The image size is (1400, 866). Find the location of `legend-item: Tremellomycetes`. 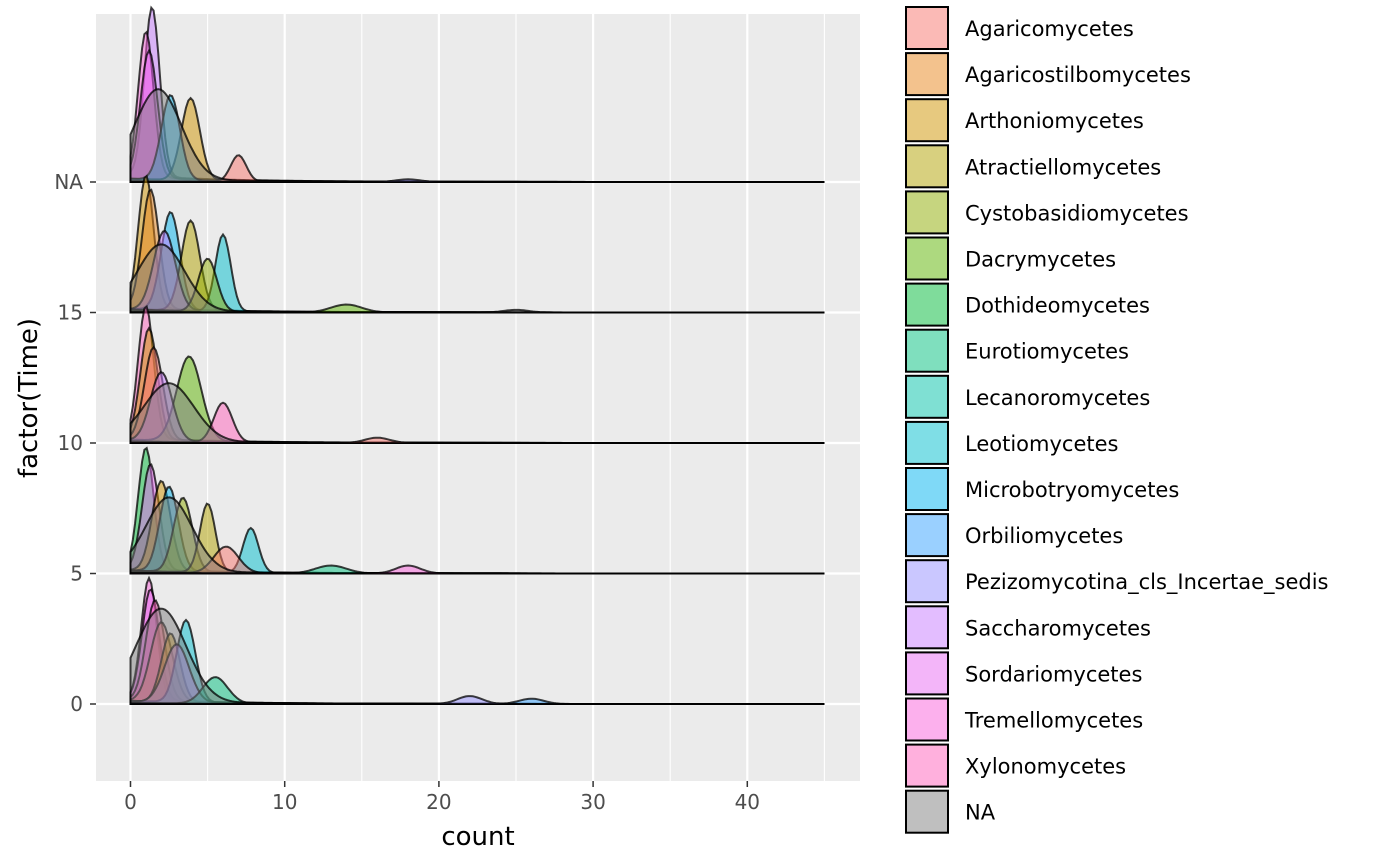

legend-item: Tremellomycetes is located at coordinates (1024, 719).